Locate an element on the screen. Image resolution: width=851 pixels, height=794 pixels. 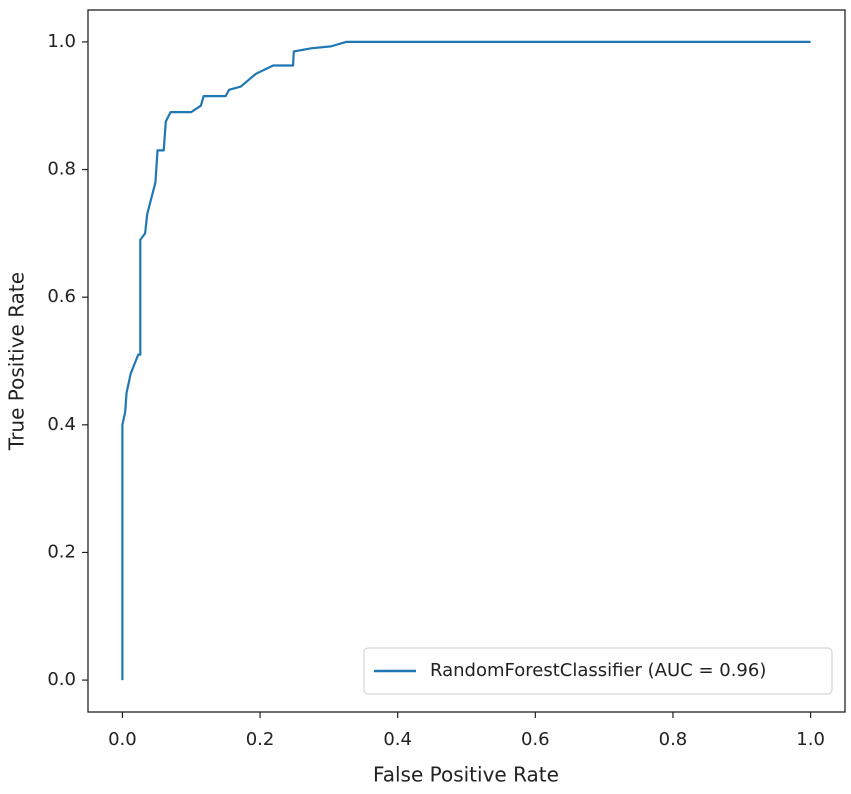
x-tick-label: 0.6 is located at coordinates (535, 739).